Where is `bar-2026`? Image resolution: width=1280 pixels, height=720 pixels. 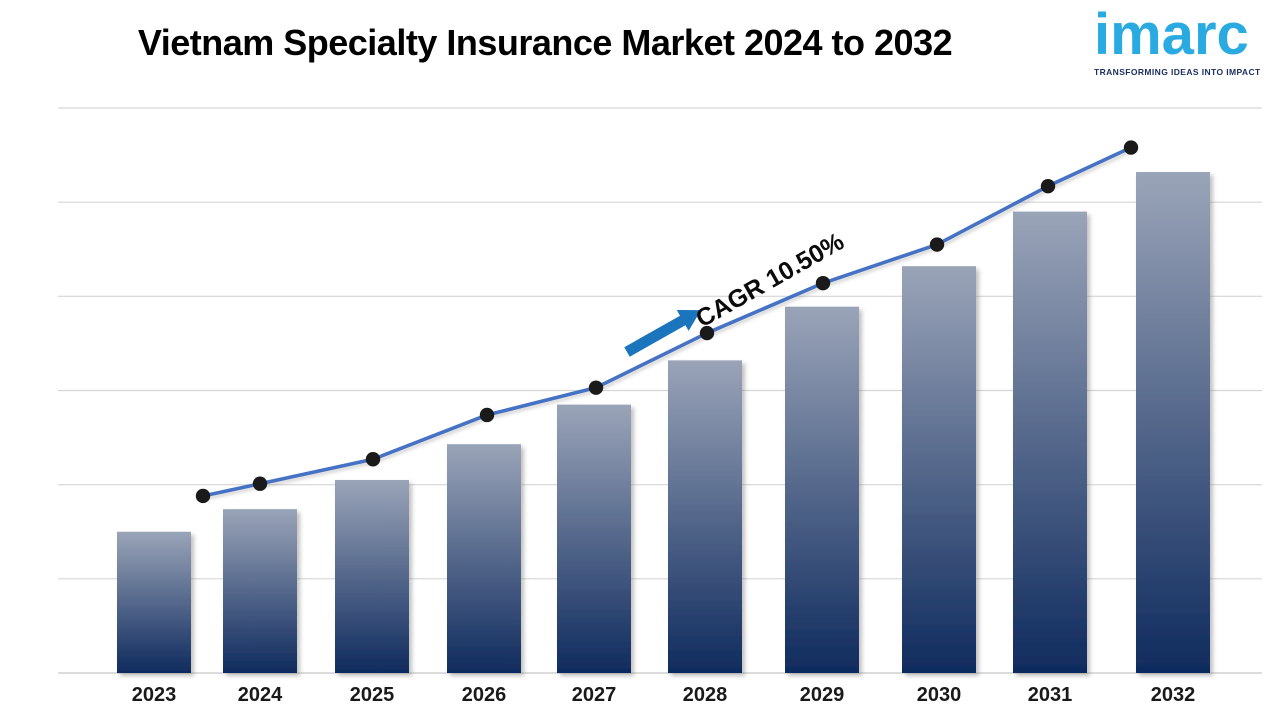
bar-2026 is located at coordinates (484, 558).